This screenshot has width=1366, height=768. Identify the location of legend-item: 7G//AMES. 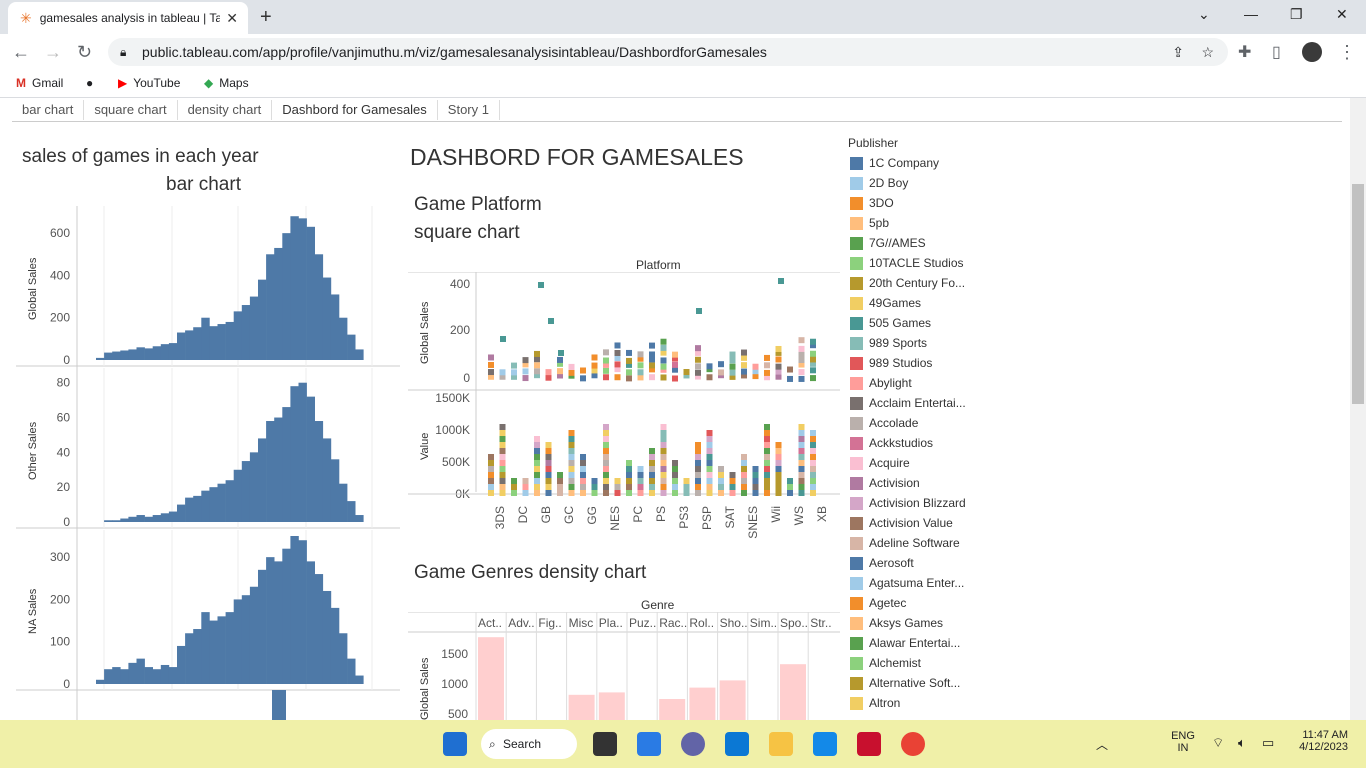
(888, 243).